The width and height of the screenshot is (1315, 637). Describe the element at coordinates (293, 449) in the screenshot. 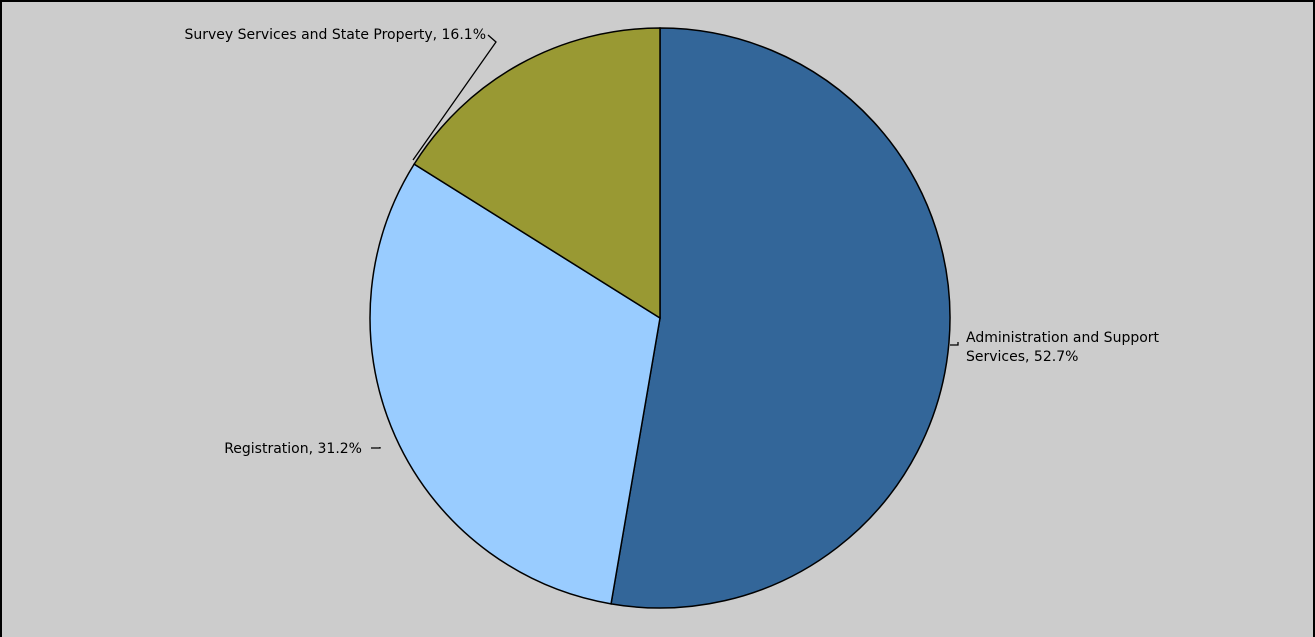

I see `slice-label: Registration, 31.2%` at that location.